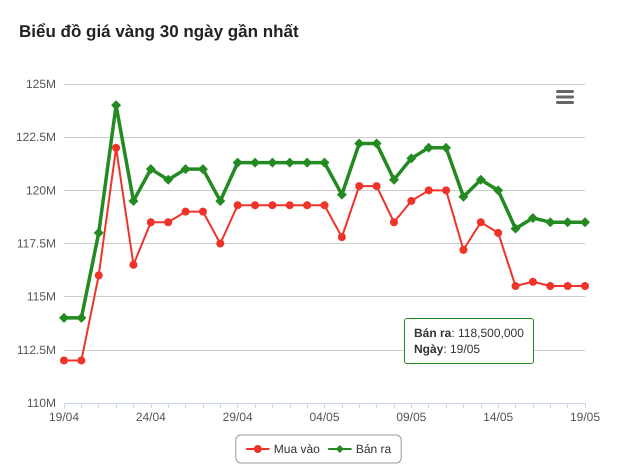 This screenshot has height=475, width=637. Describe the element at coordinates (41, 403) in the screenshot. I see `y-tick-label: 110M` at that location.